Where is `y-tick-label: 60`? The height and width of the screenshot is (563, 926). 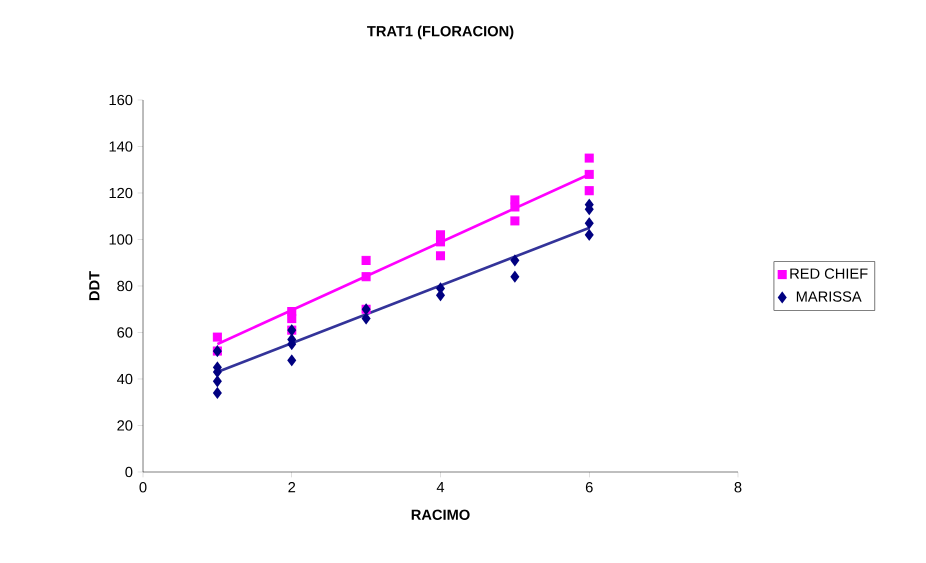 y-tick-label: 60 is located at coordinates (124, 332).